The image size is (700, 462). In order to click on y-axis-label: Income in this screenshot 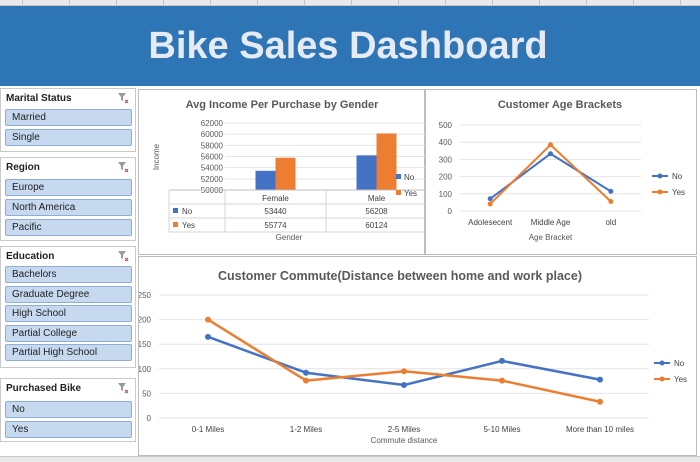, I will do `click(156, 156)`.